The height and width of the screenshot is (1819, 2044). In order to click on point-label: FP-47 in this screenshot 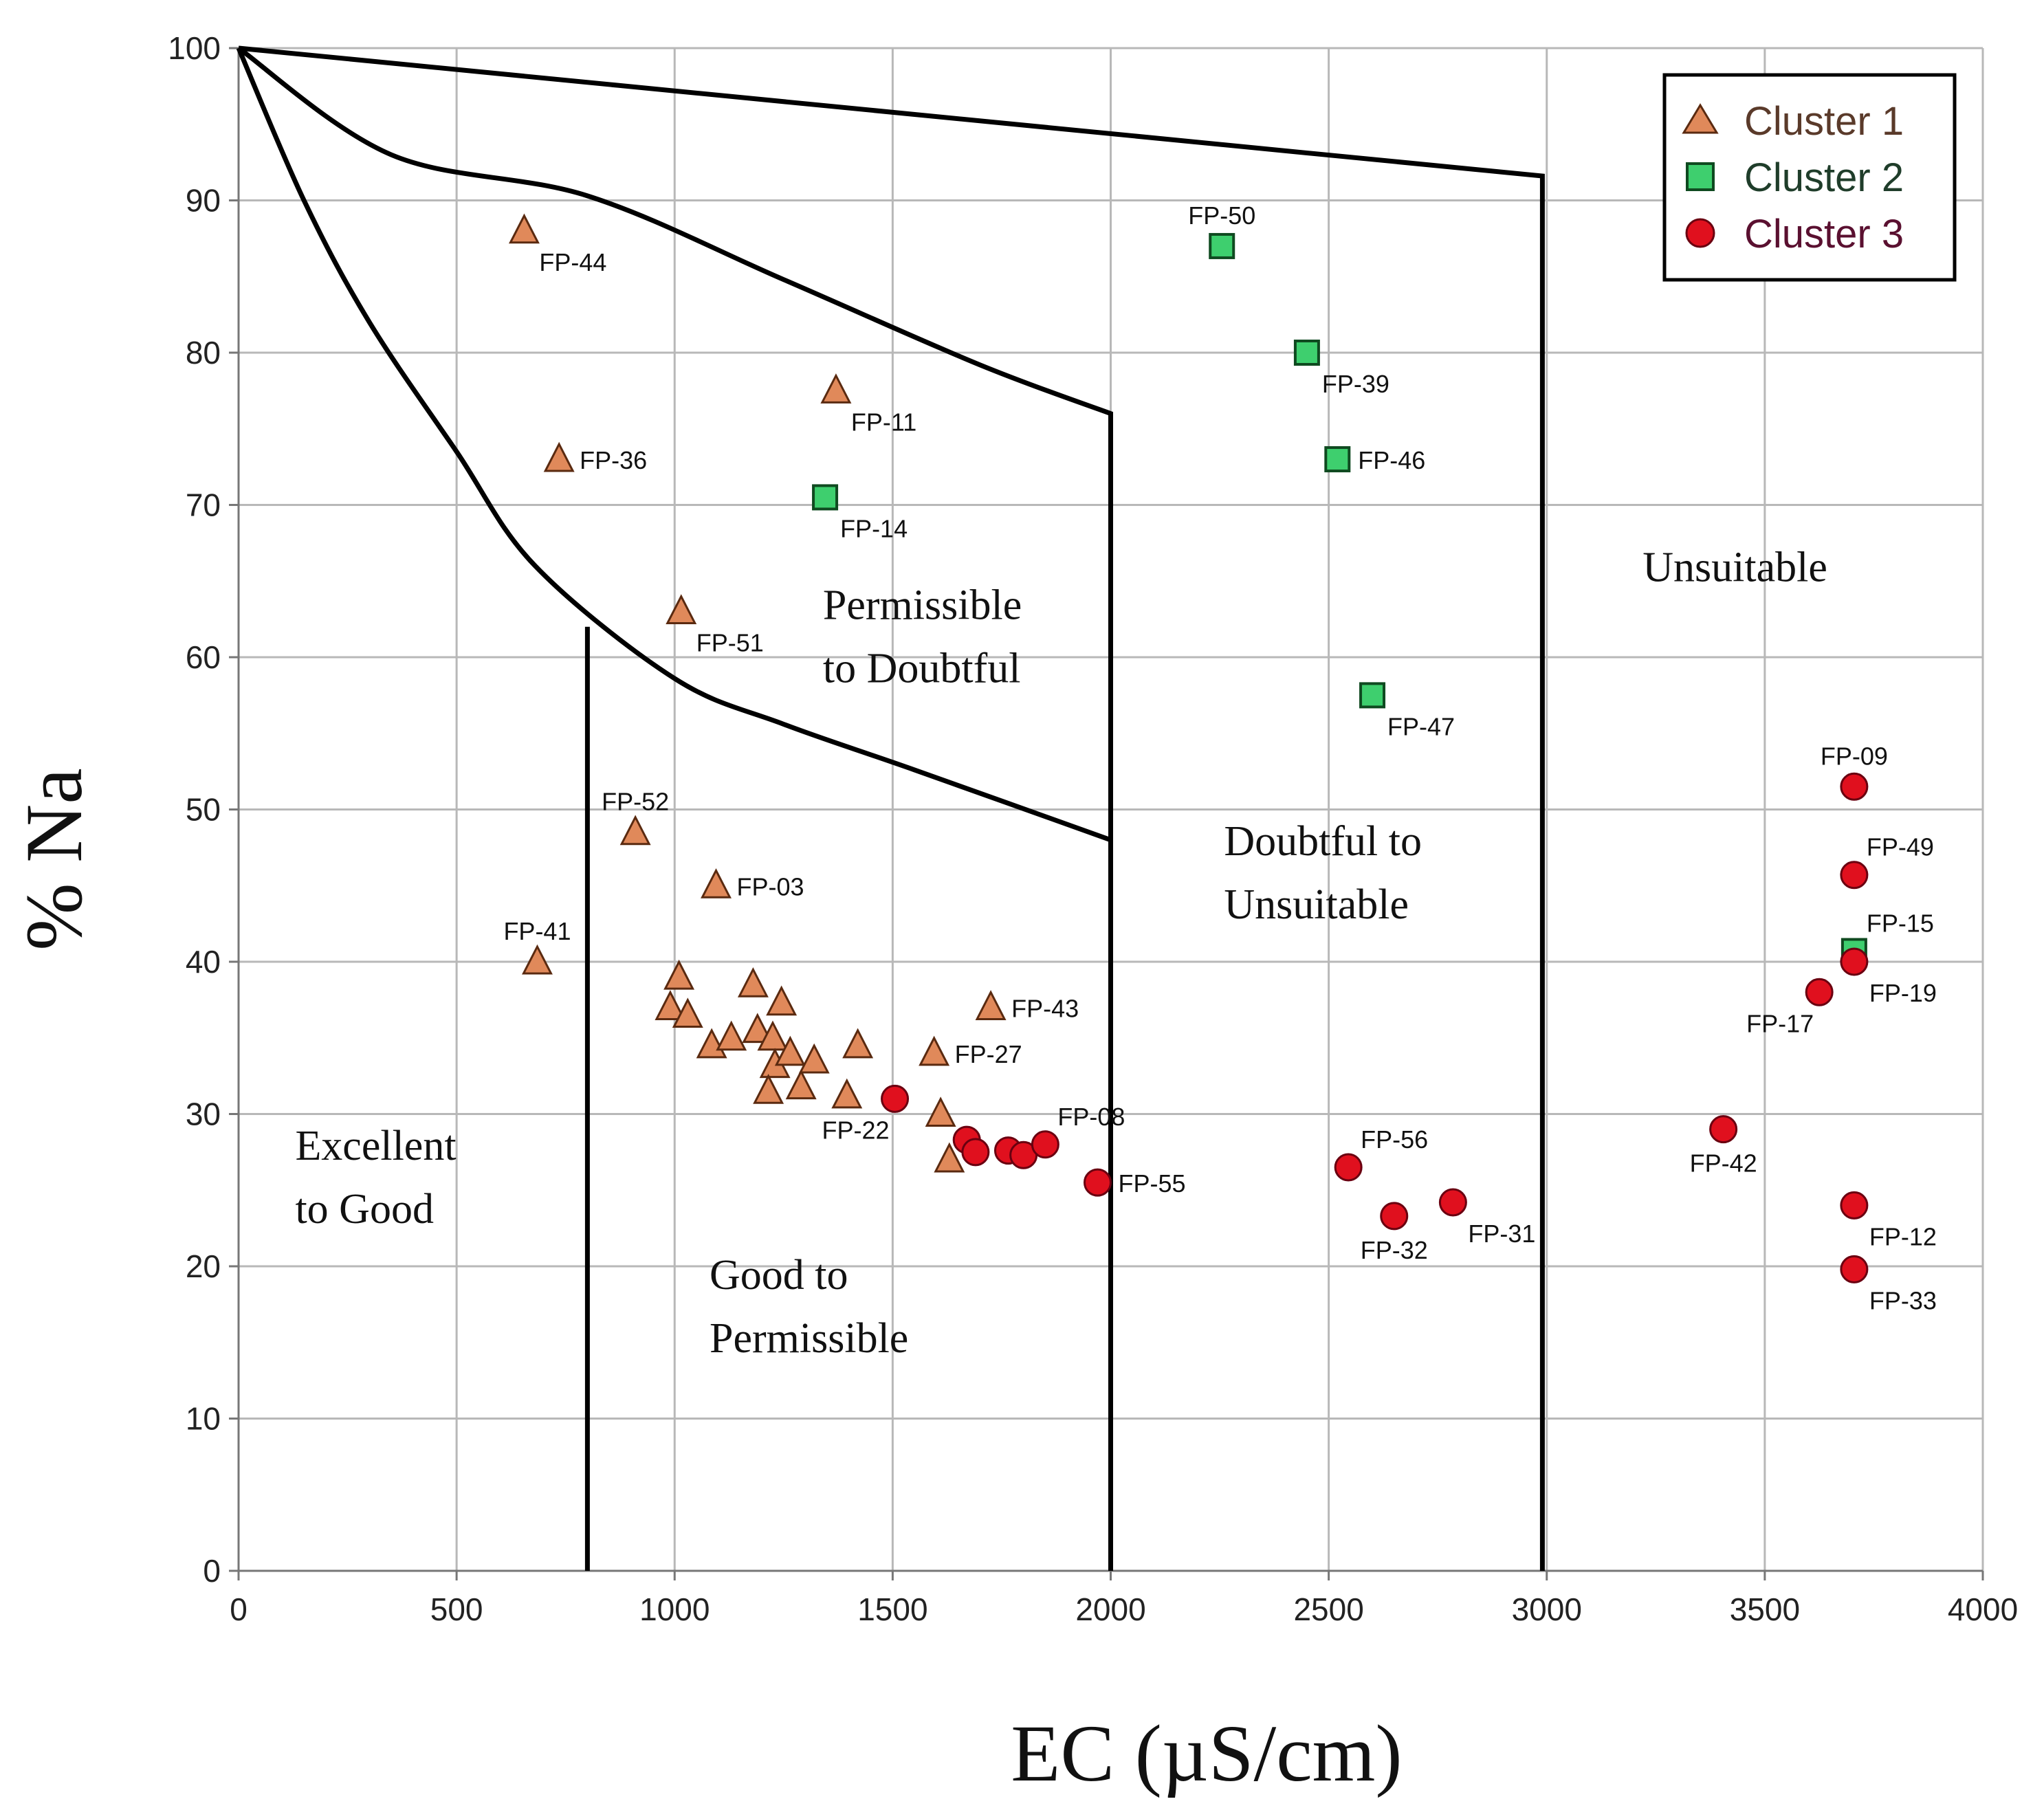, I will do `click(1421, 726)`.